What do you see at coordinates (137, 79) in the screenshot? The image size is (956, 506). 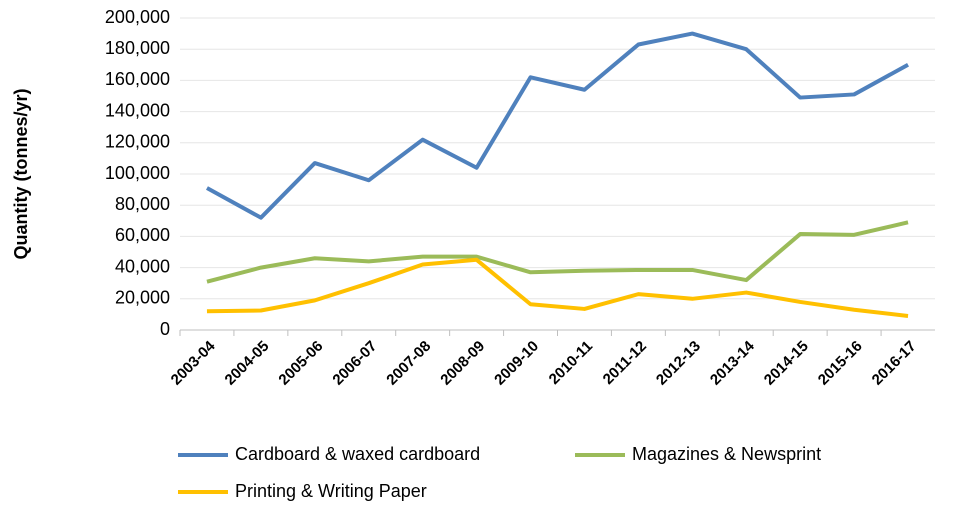 I see `y-tick-label: 160,000` at bounding box center [137, 79].